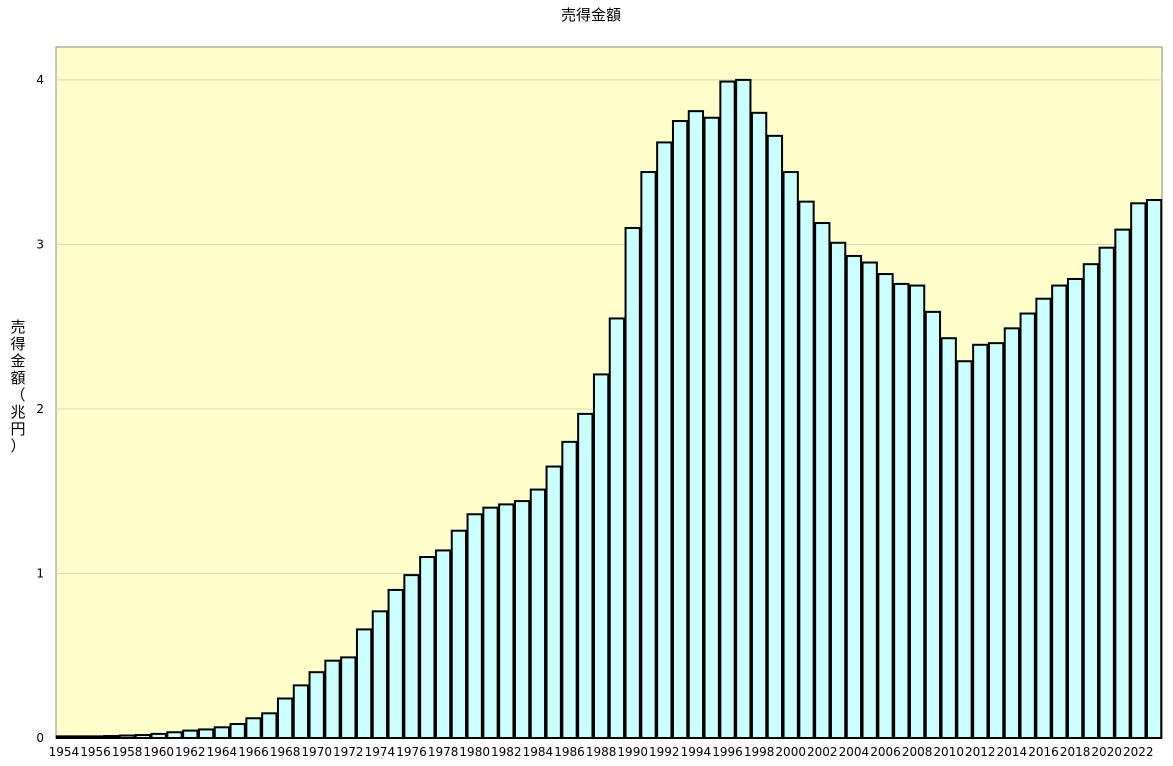 This screenshot has height=766, width=1173. I want to click on bar-2011, so click(964, 549).